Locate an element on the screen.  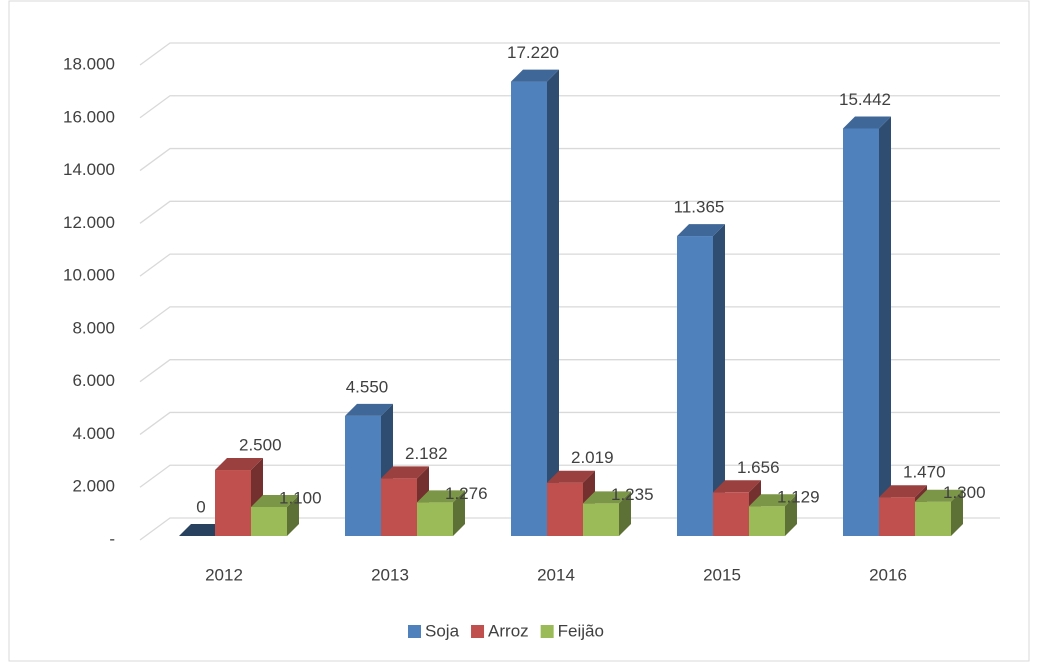
y-tick-label: 8.000 is located at coordinates (93, 327).